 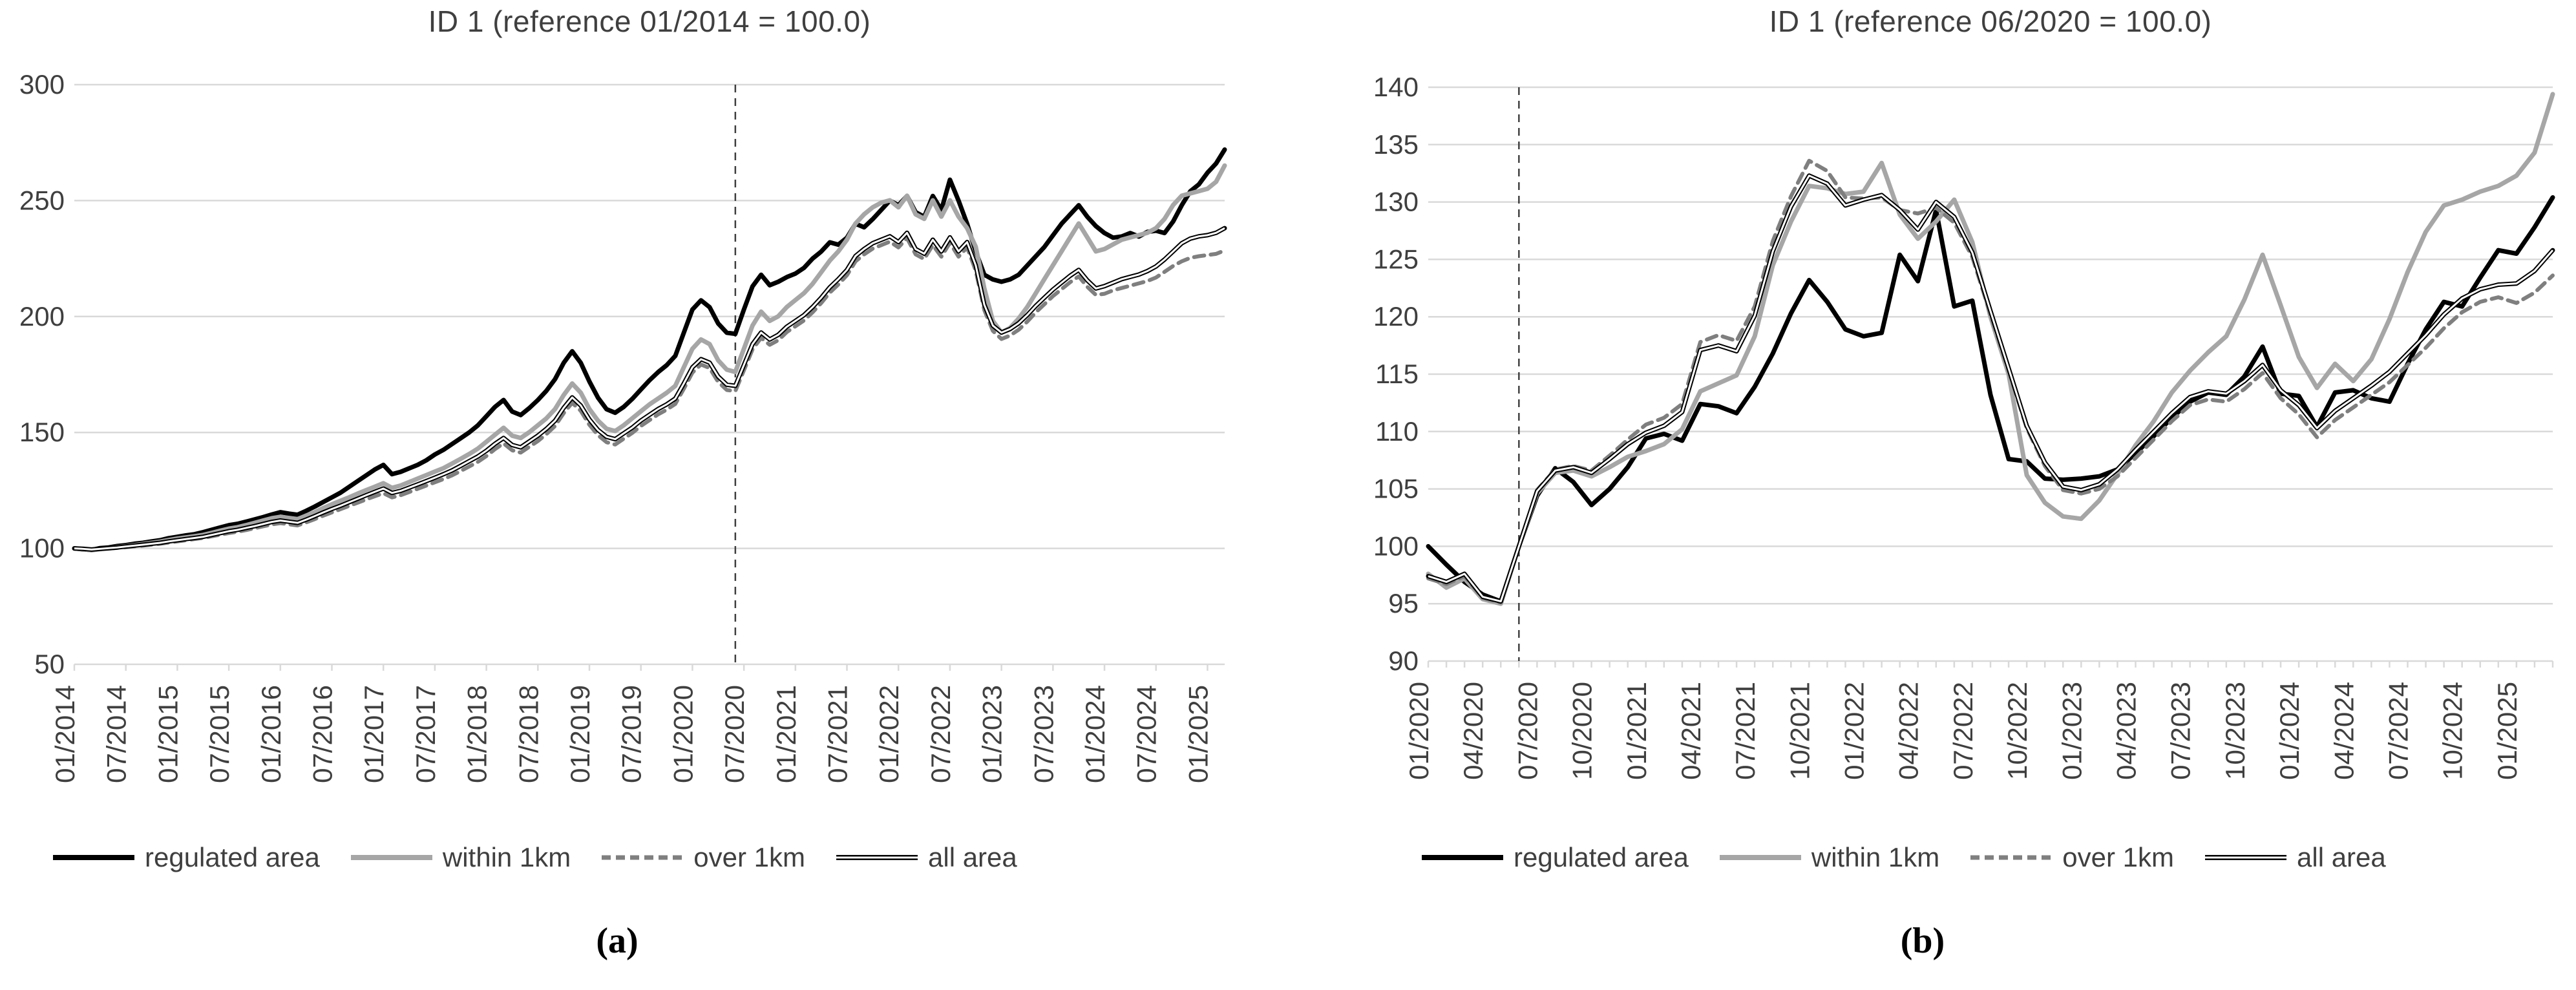 What do you see at coordinates (42, 84) in the screenshot?
I see `y-axis-tick-label: 300` at bounding box center [42, 84].